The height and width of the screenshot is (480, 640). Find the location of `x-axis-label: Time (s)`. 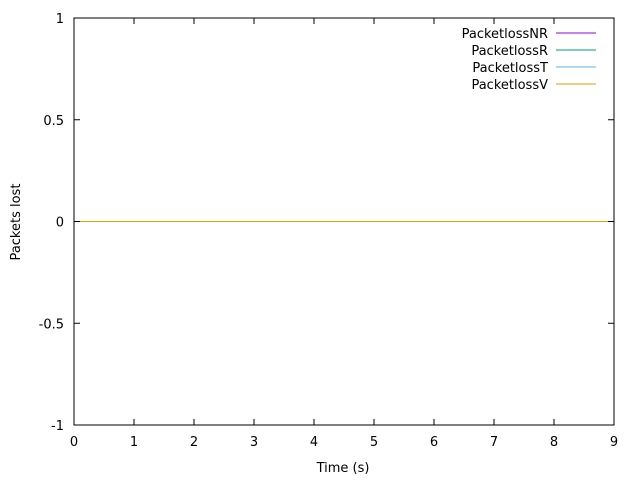

x-axis-label: Time (s) is located at coordinates (343, 468).